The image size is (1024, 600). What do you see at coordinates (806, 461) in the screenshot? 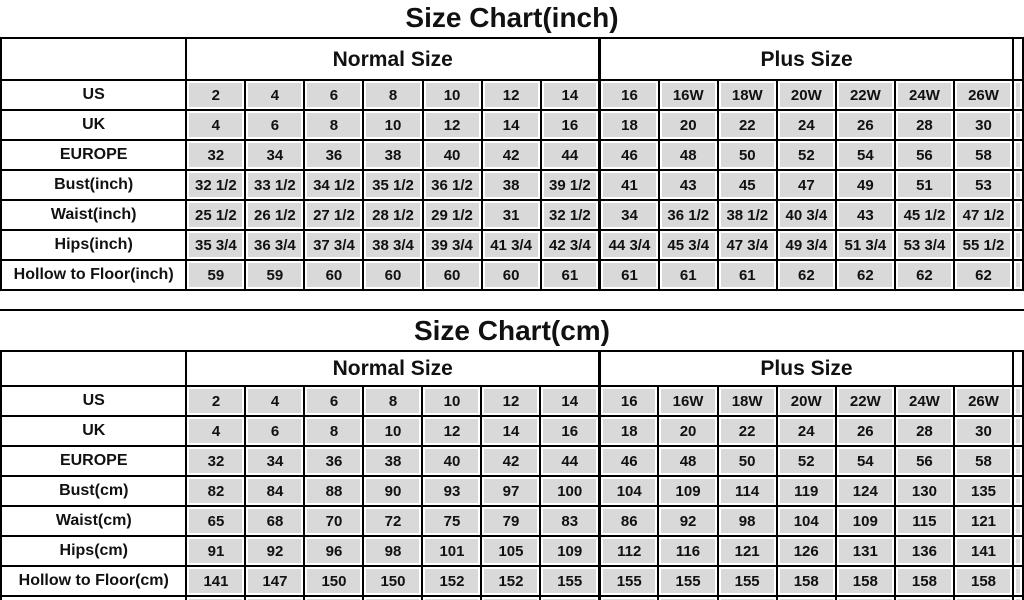
I see `size-cell: 52` at bounding box center [806, 461].